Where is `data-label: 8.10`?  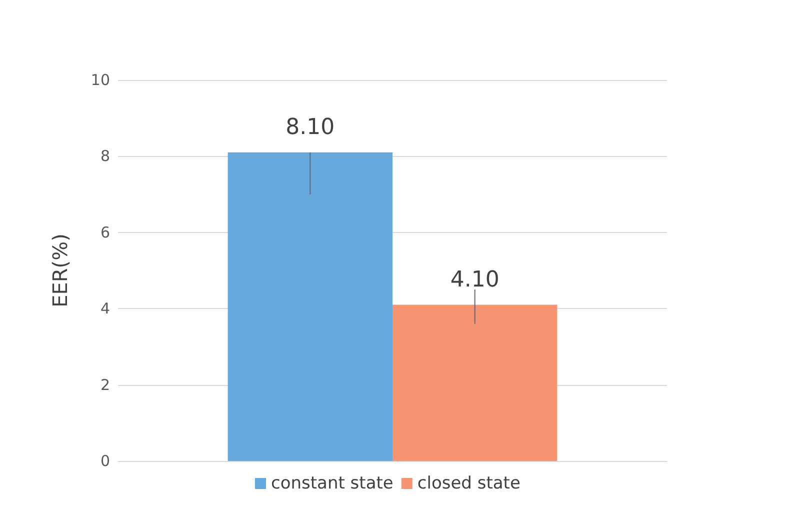
data-label: 8.10 is located at coordinates (310, 127).